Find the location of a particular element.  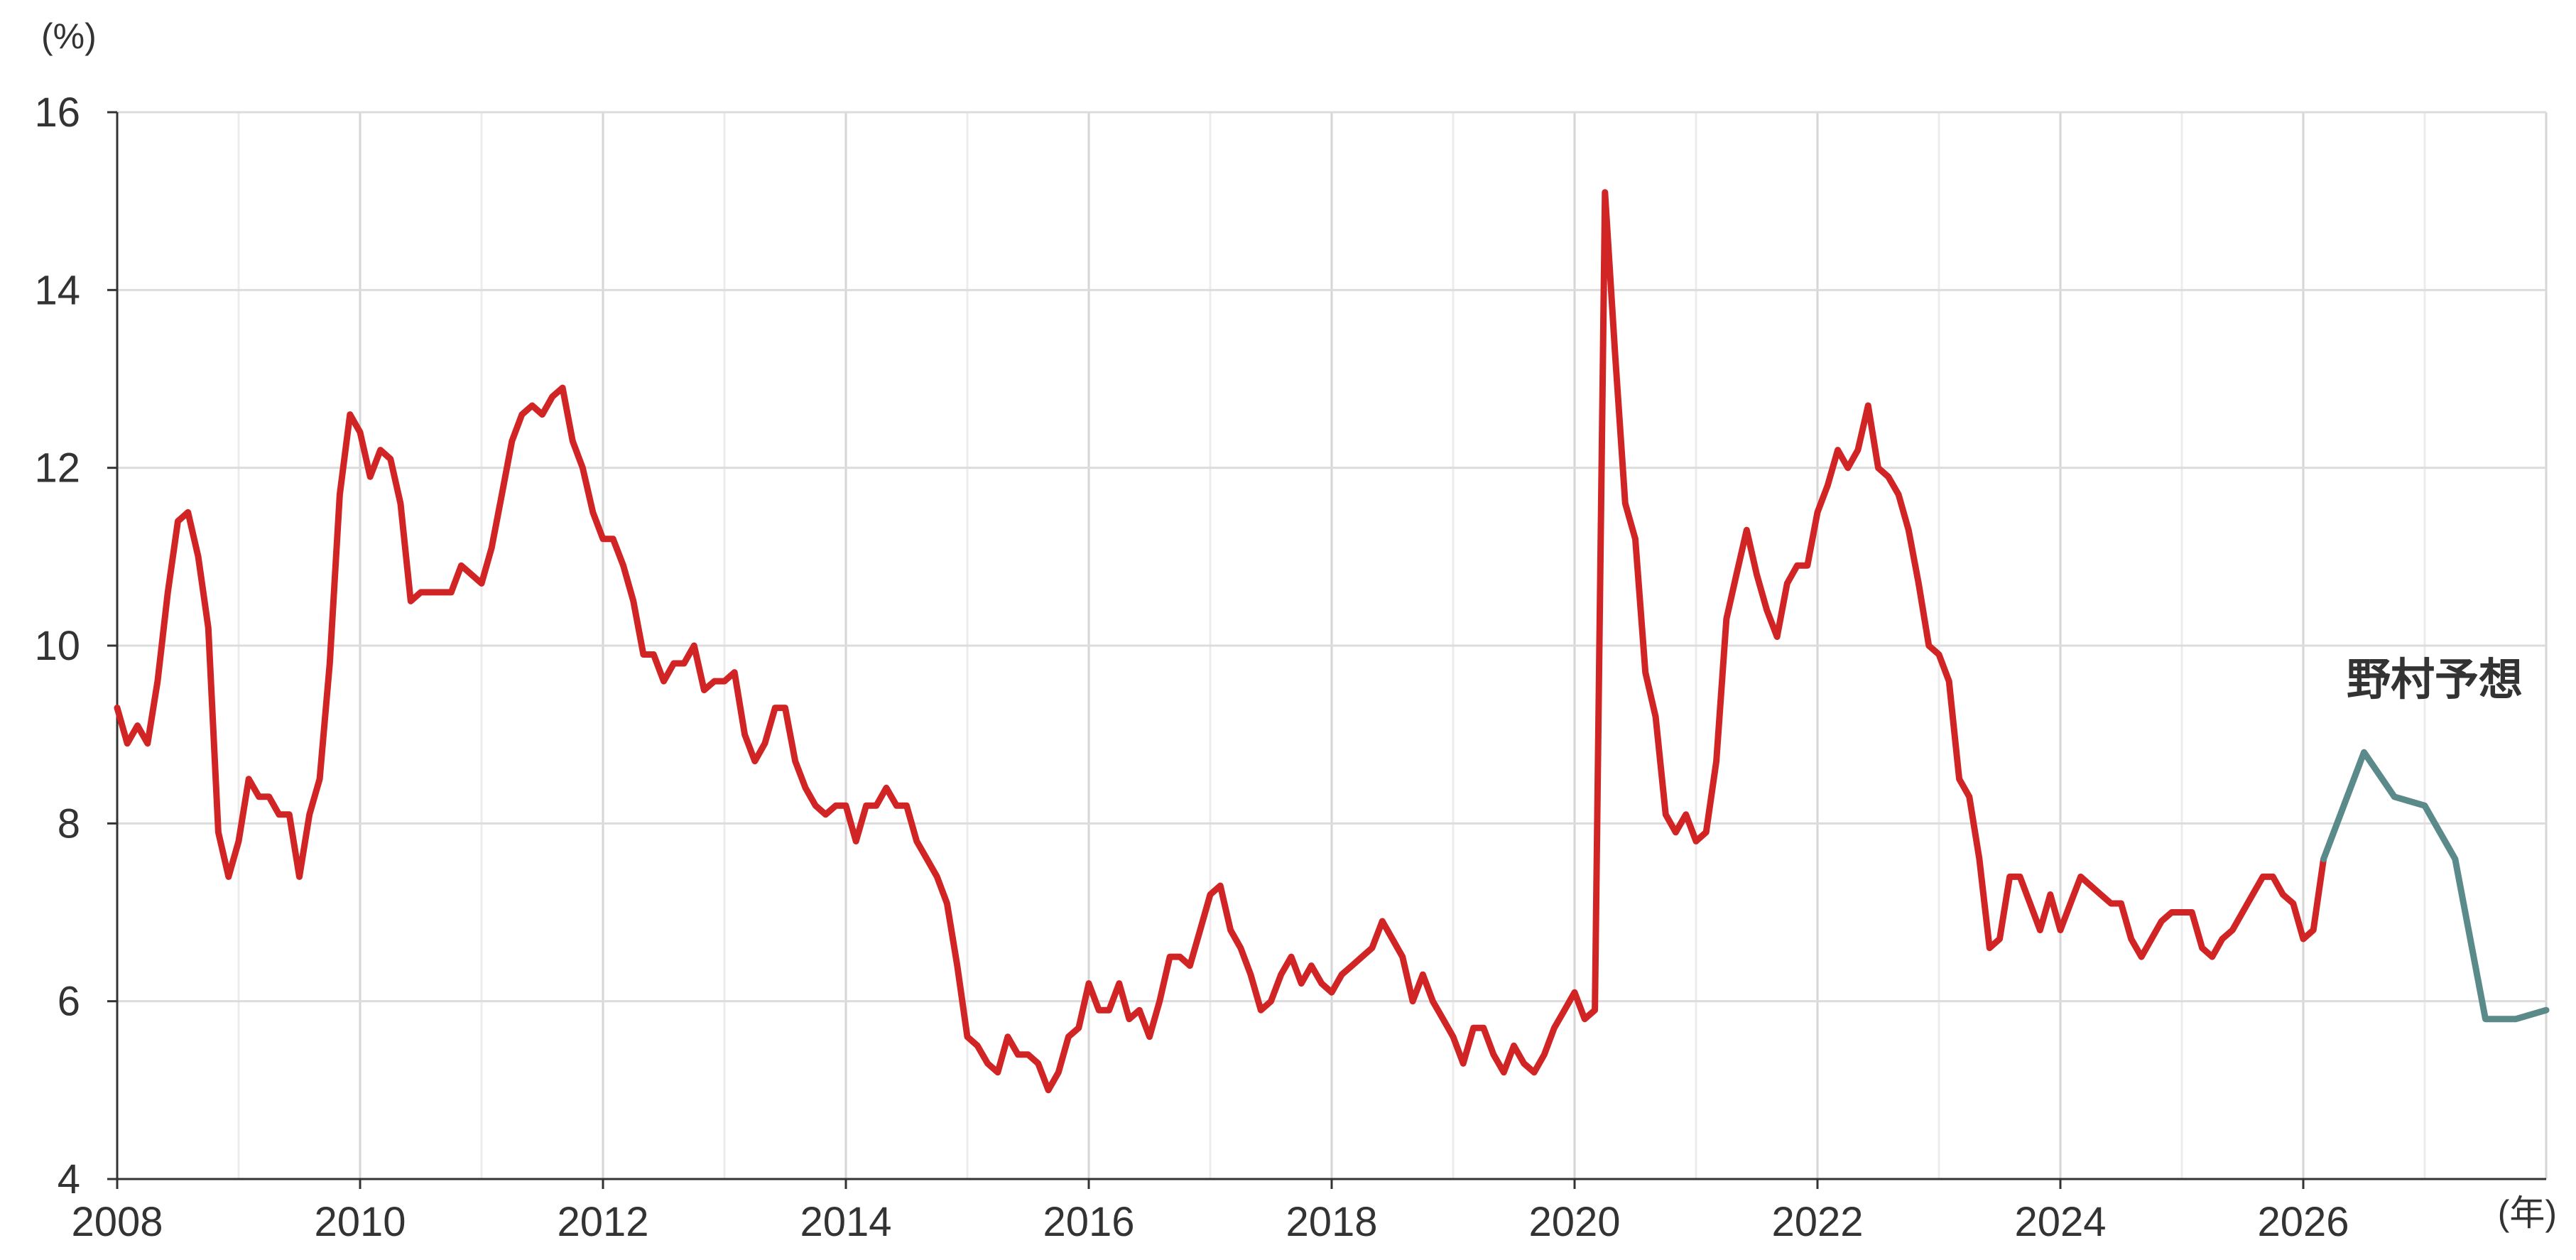

y-tick-label: 4 is located at coordinates (69, 1179).